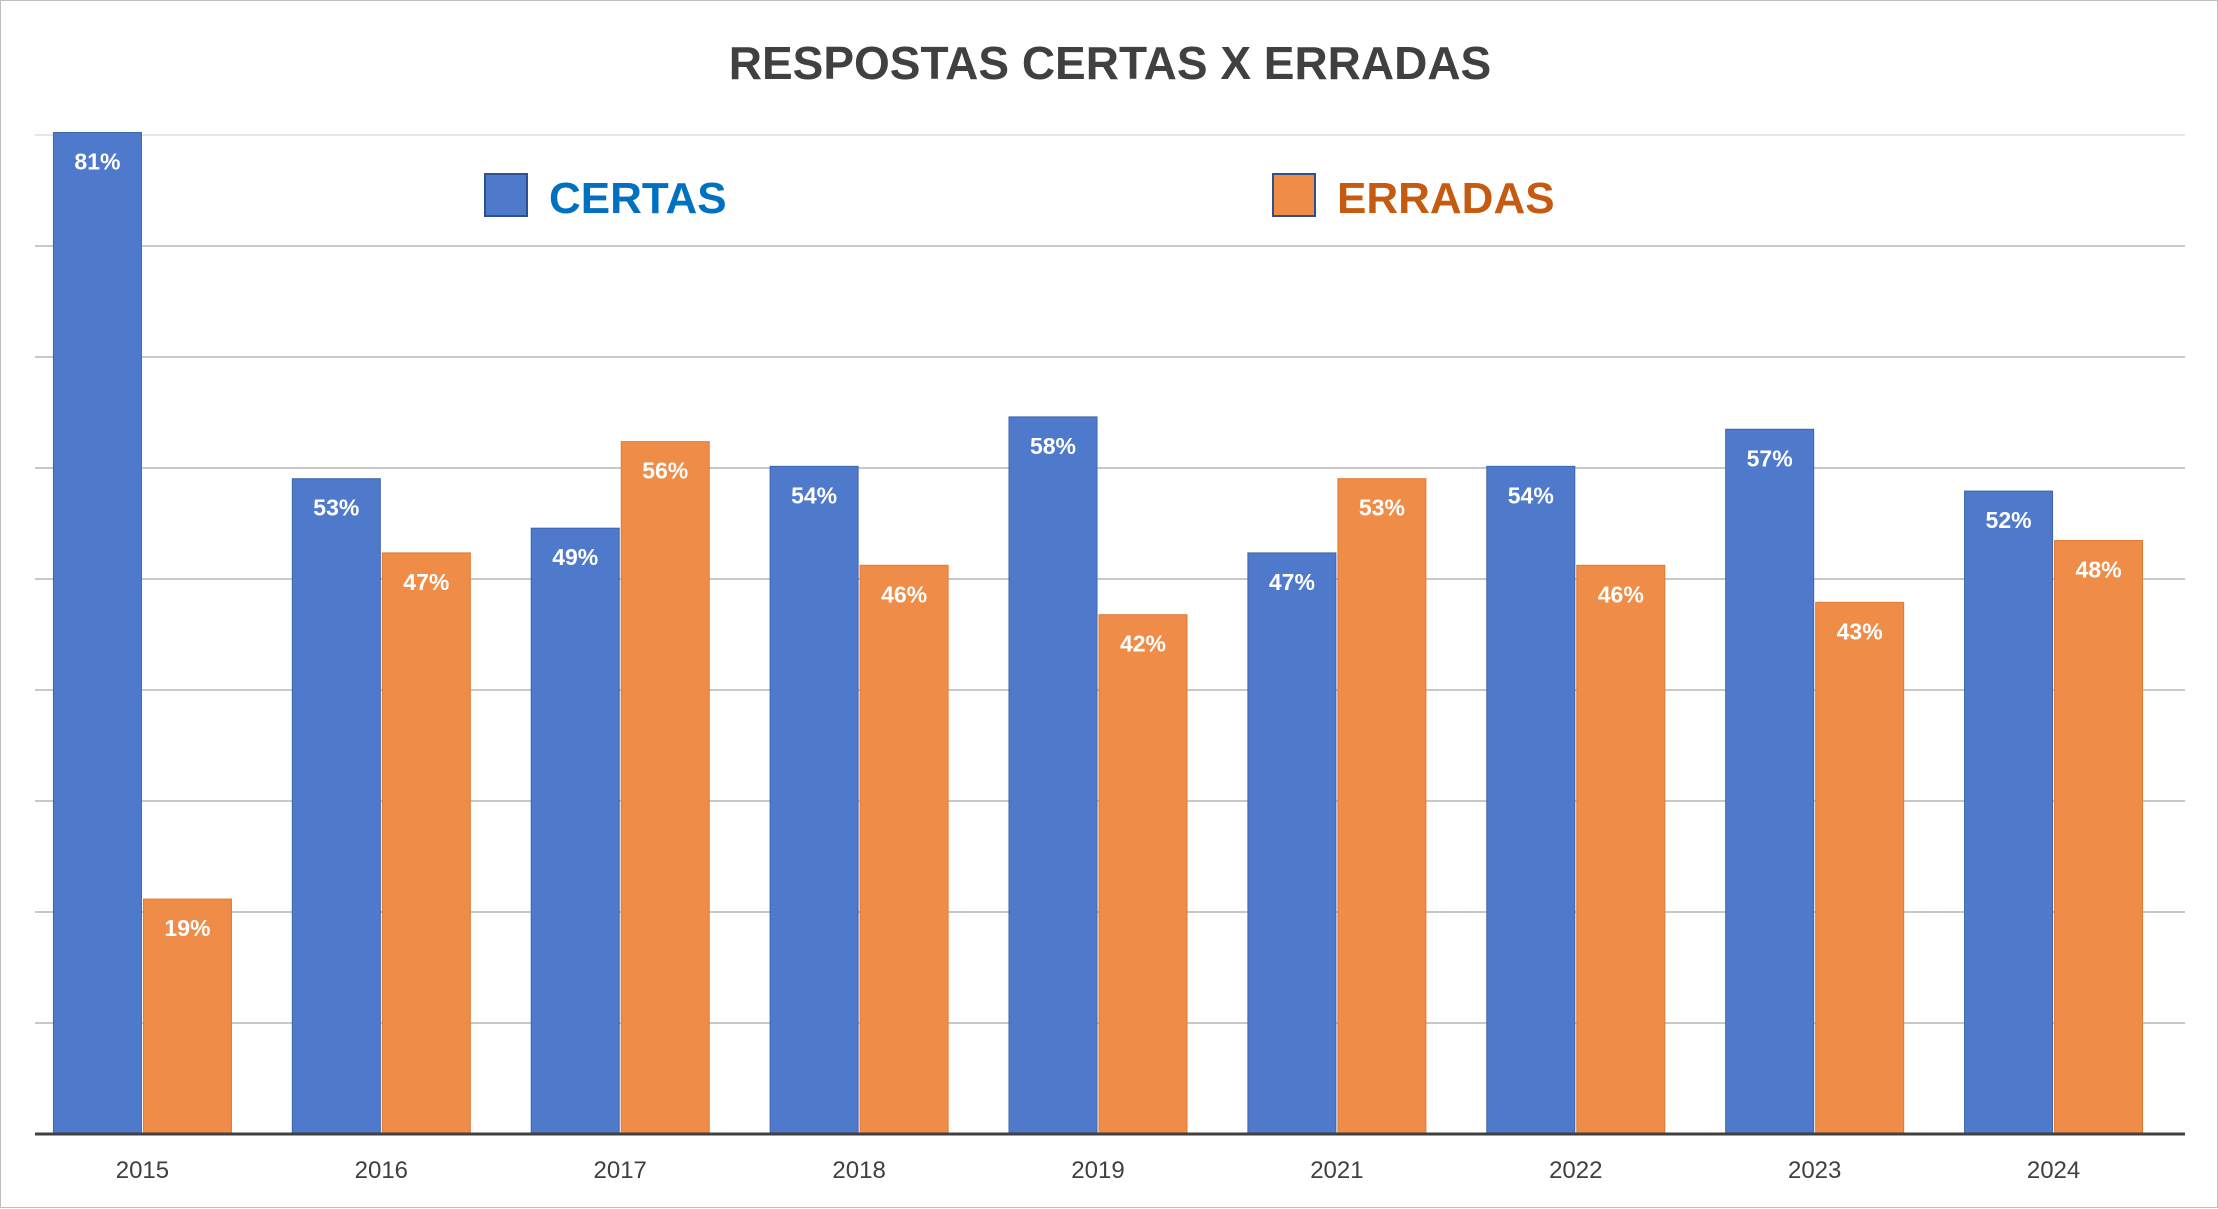 This screenshot has width=2218, height=1209. Describe the element at coordinates (1531, 800) in the screenshot. I see `bar-certas-2022` at that location.